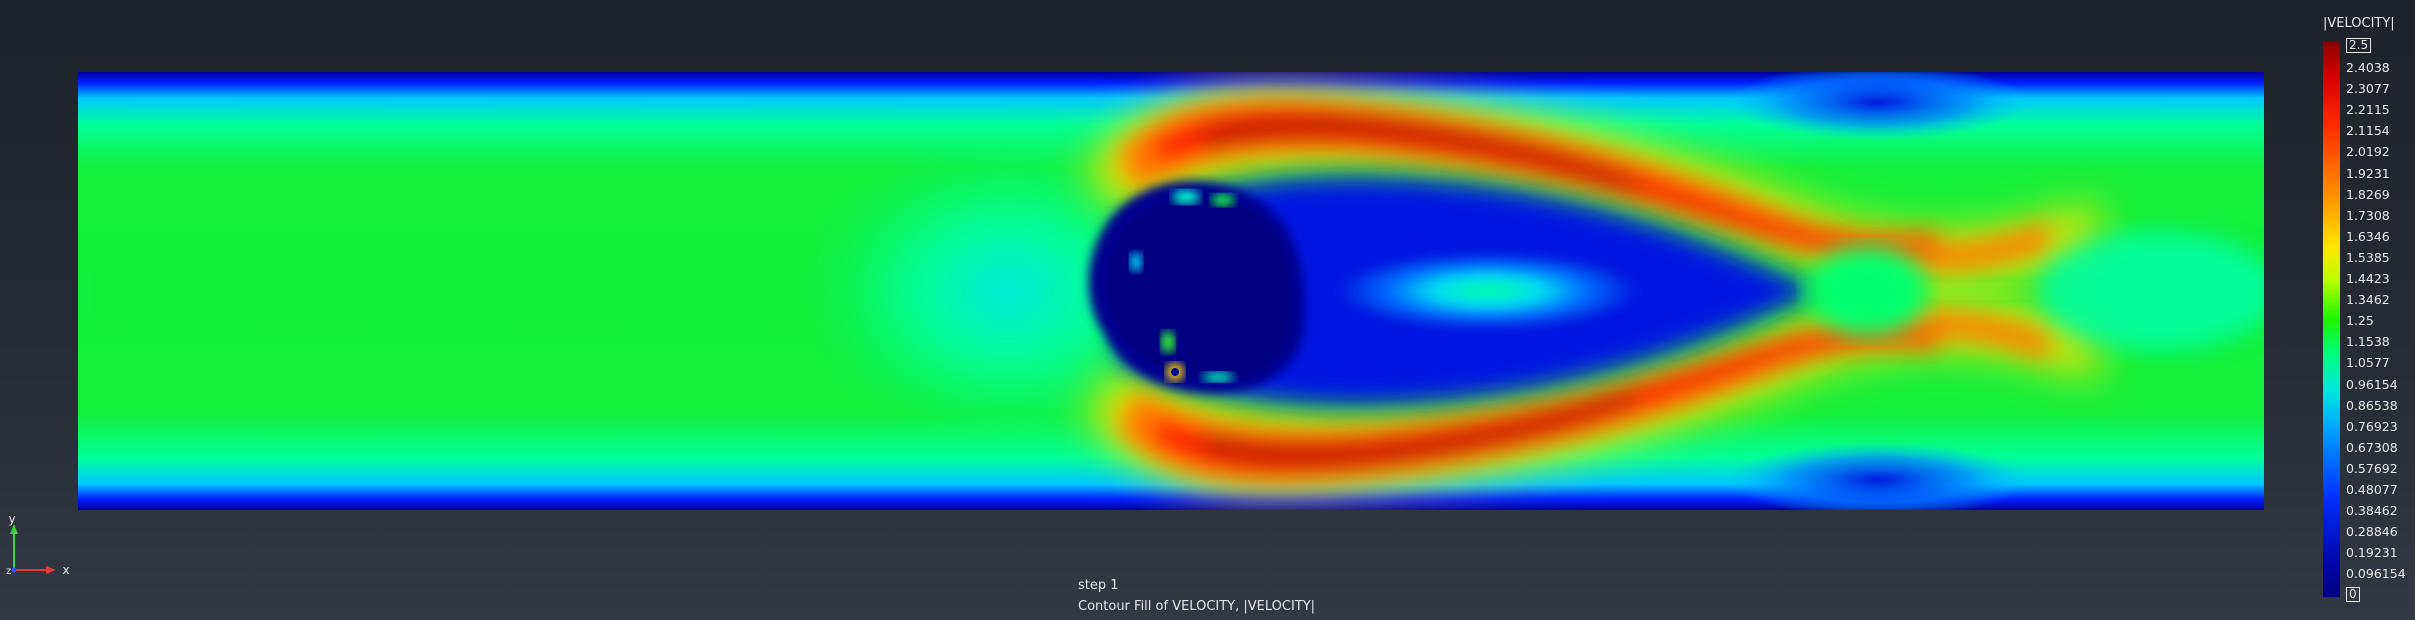  I want to click on colorbar-tick-label: 2.4038, so click(2368, 67).